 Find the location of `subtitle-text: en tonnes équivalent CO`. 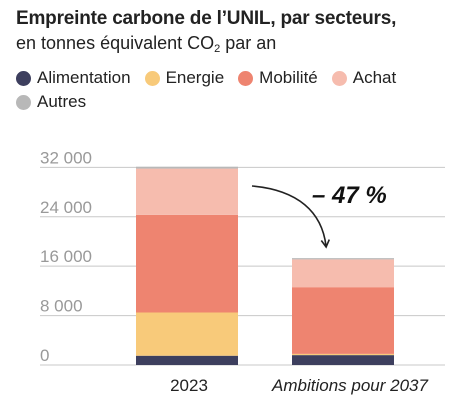

subtitle-text: en tonnes équivalent CO is located at coordinates (115, 43).